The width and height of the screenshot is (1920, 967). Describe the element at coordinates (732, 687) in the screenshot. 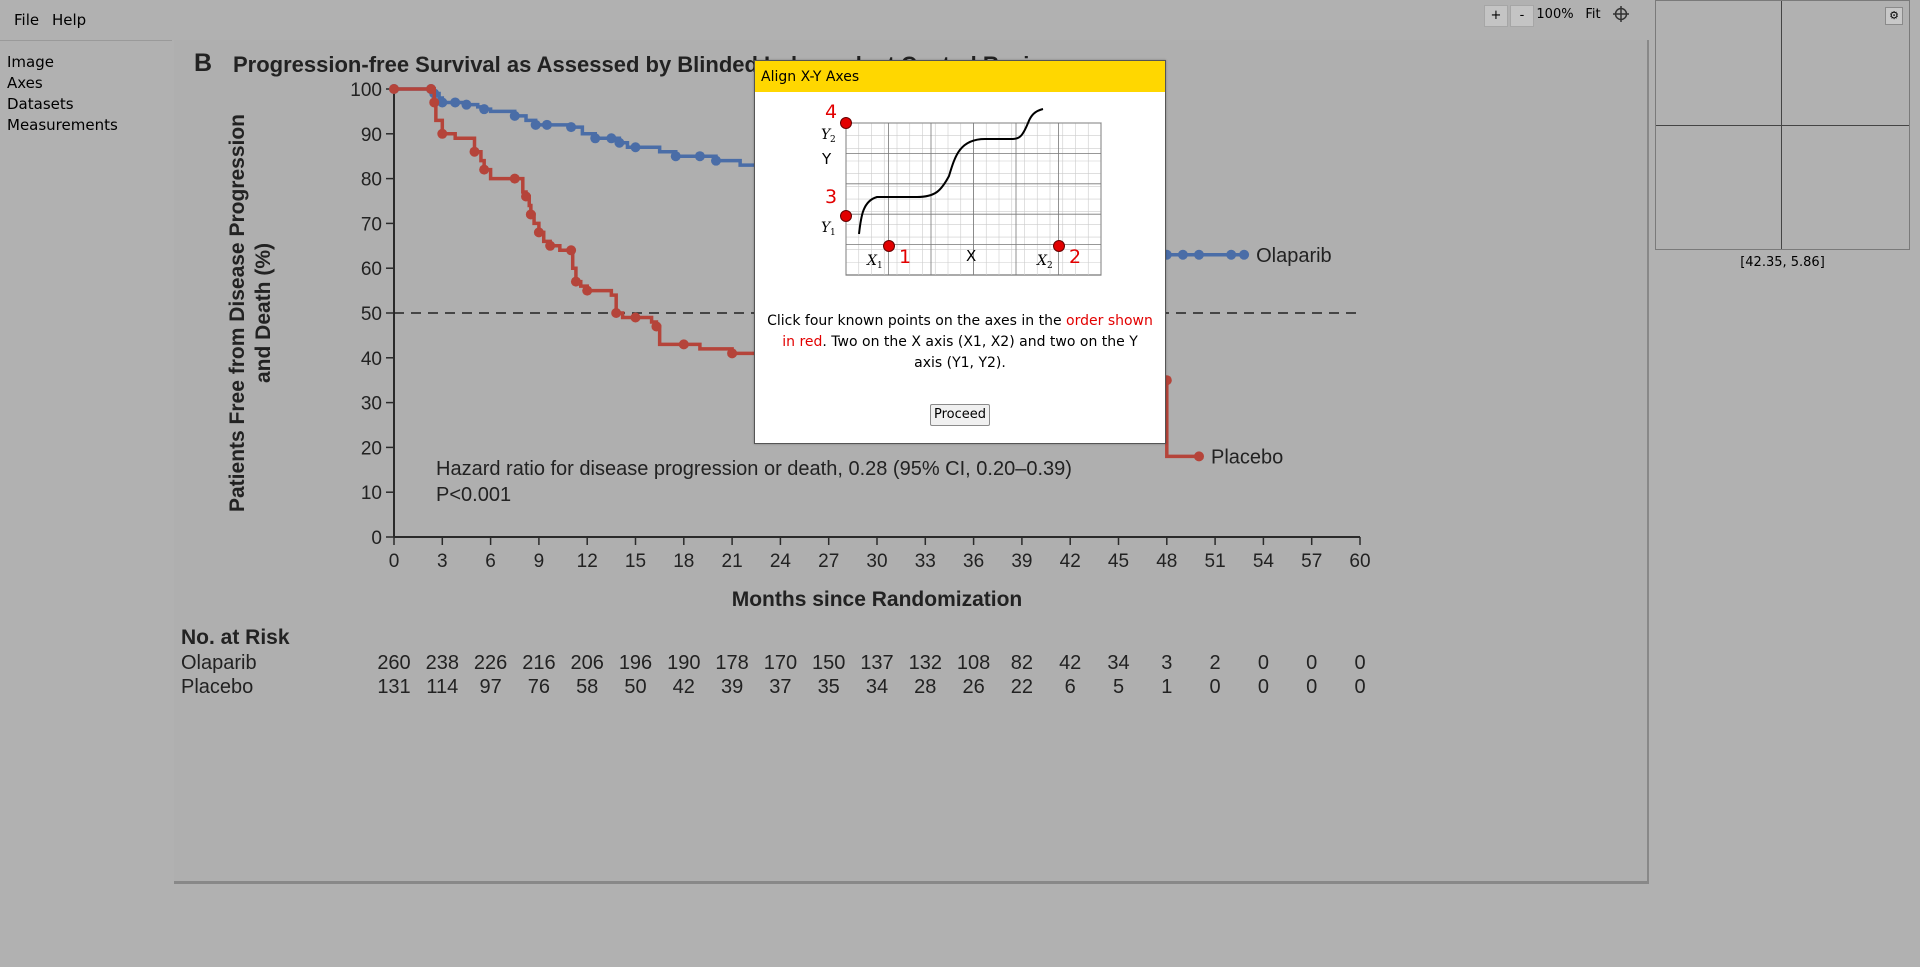

I see `risk-cell: 39` at that location.